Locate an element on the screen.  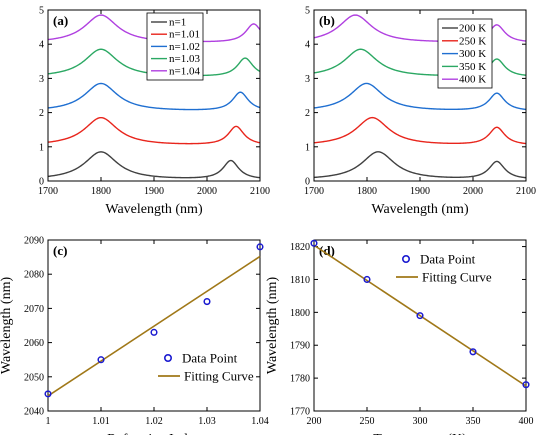
x-axis-label: Refractive Index is located at coordinates (154, 433).